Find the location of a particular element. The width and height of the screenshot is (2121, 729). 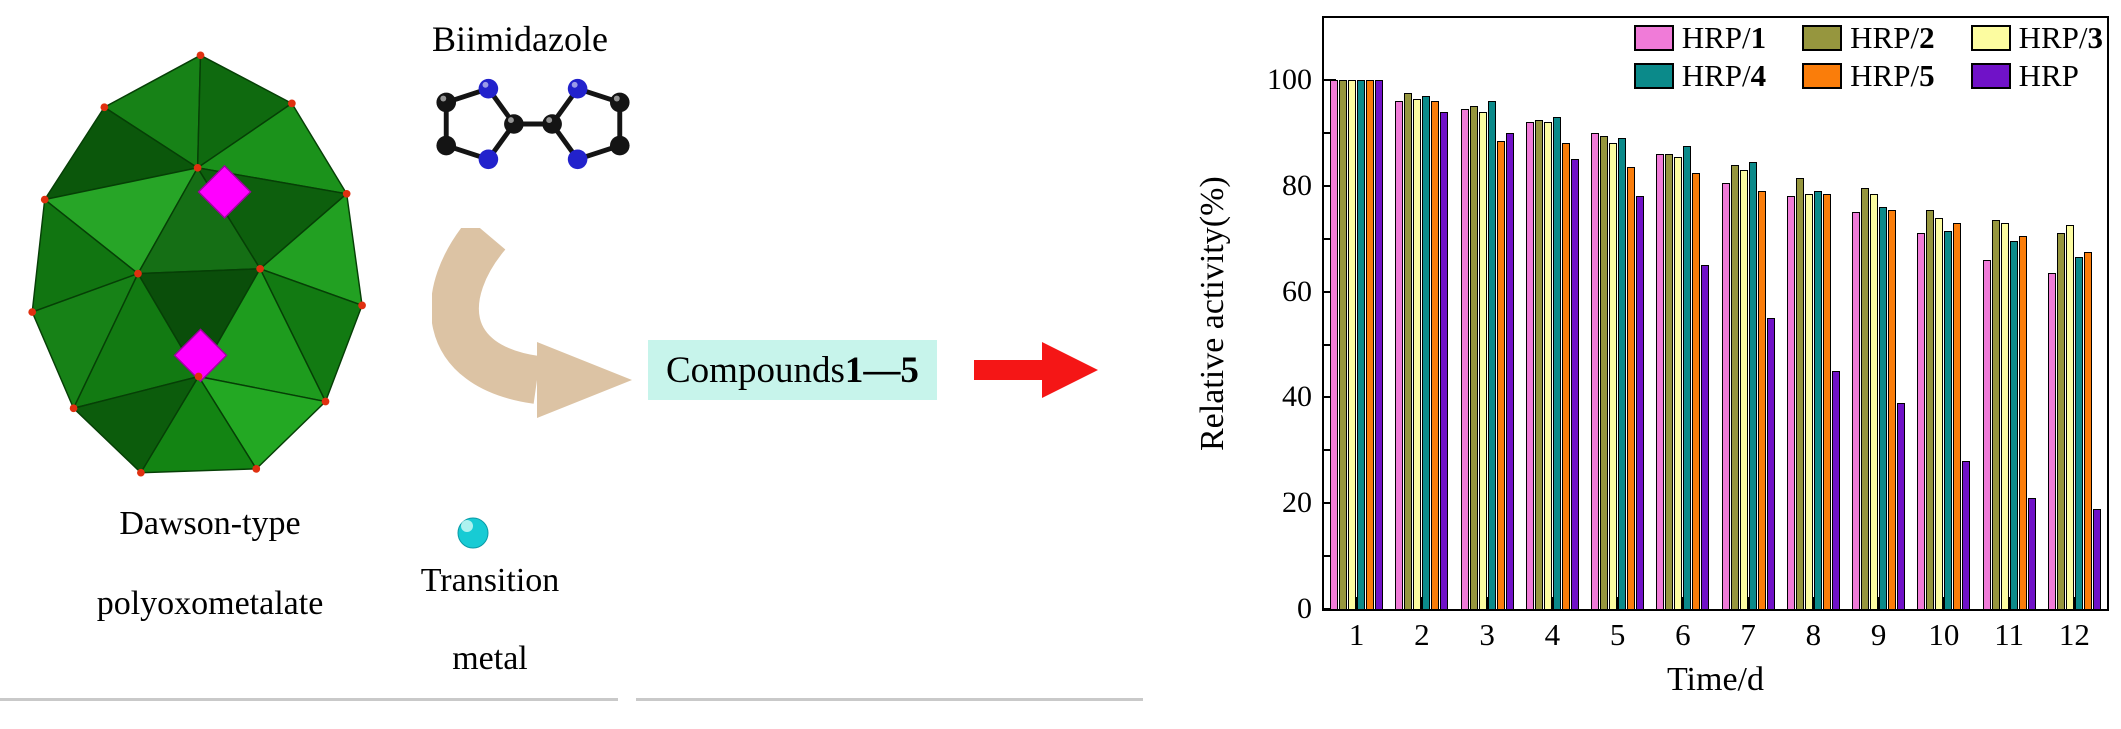

x-tick-label: 5 is located at coordinates (1617, 634).